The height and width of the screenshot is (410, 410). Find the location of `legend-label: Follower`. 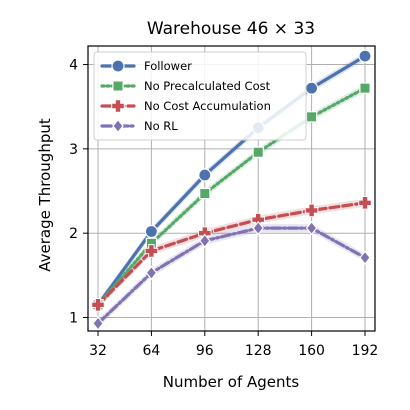

legend-label: Follower is located at coordinates (168, 66).